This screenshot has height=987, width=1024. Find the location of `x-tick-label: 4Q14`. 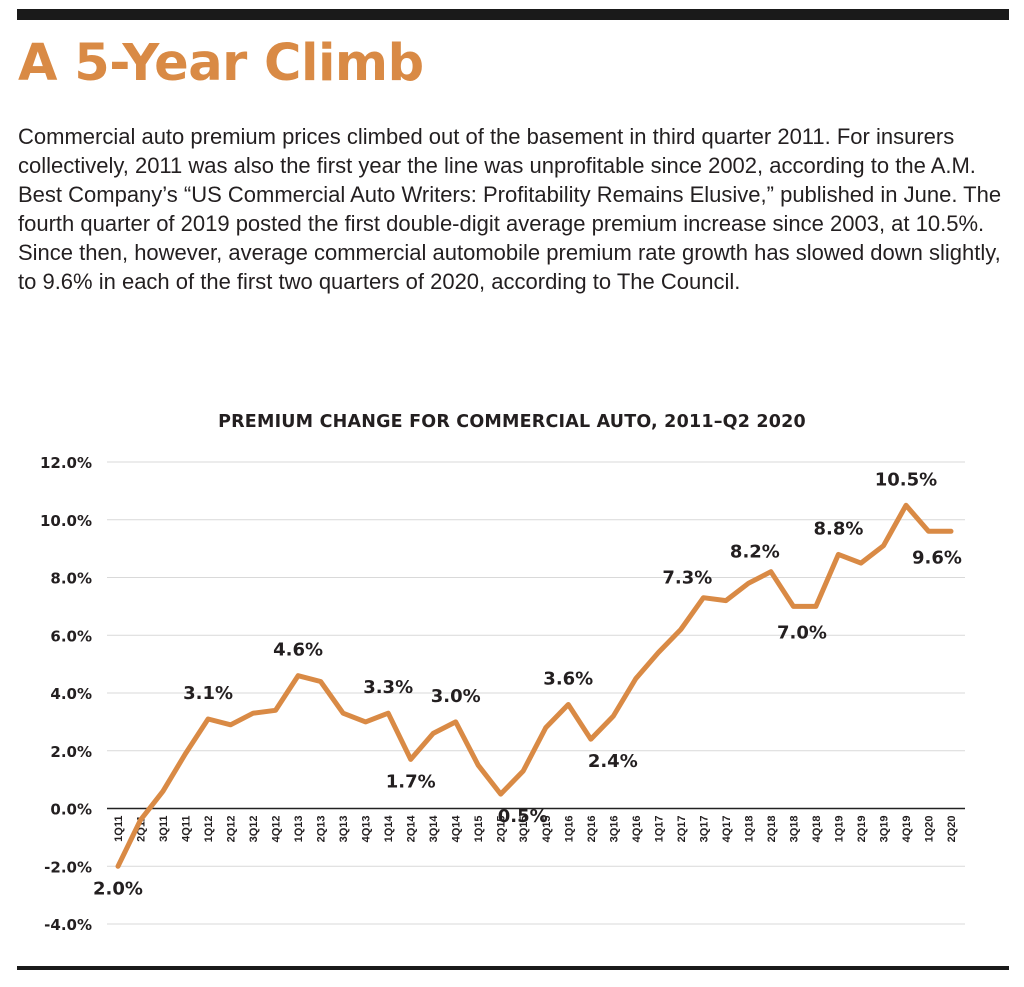

x-tick-label: 4Q14 is located at coordinates (457, 829).